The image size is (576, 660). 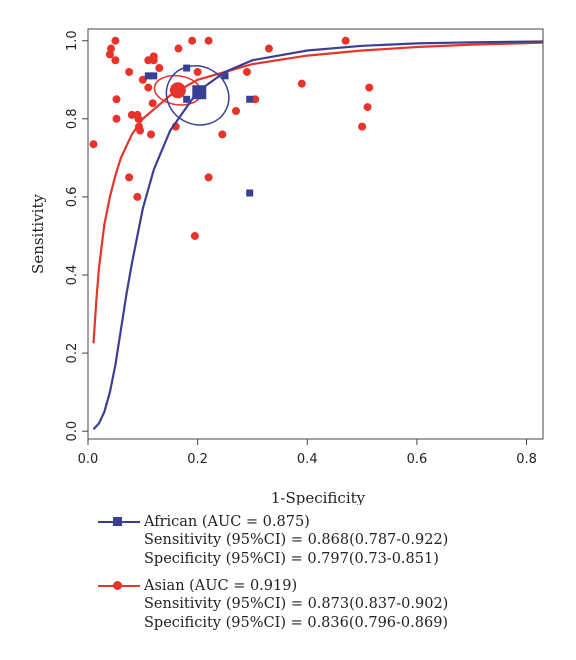 I want to click on y-tick-label: 0.8, so click(x=72, y=118).